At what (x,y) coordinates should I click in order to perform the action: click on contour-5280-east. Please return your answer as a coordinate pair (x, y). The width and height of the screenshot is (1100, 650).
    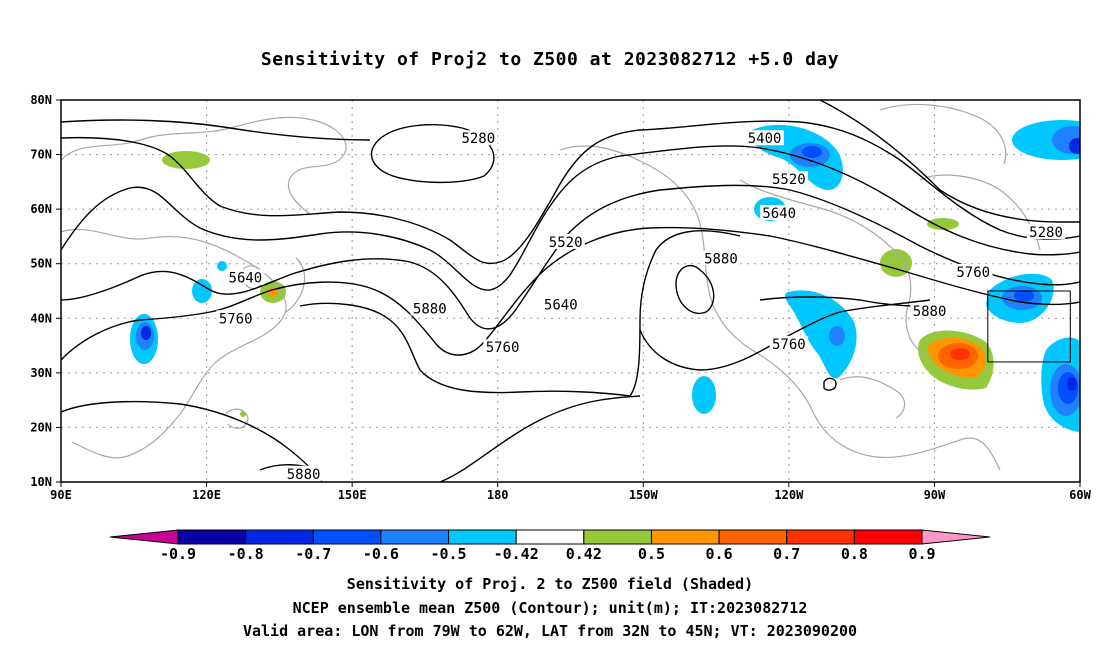
    Looking at the image, I should click on (949, 161).